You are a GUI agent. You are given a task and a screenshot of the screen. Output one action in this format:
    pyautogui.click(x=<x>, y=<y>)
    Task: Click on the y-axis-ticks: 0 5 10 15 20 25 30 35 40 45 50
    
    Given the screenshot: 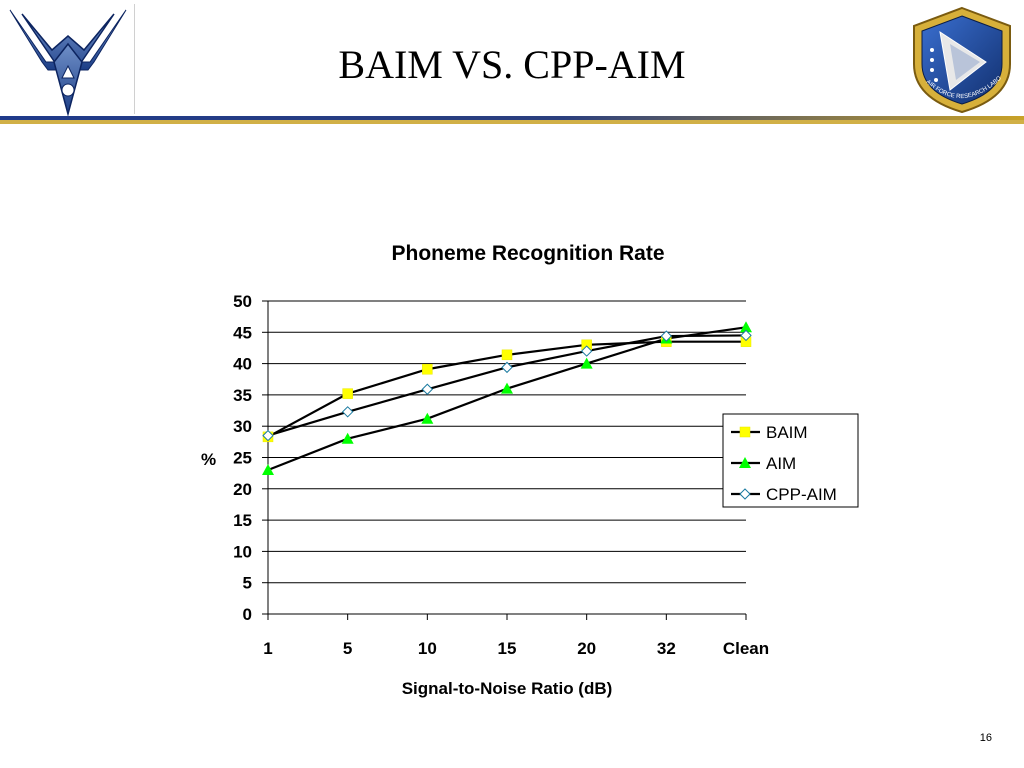 What is the action you would take?
    pyautogui.click(x=250, y=458)
    